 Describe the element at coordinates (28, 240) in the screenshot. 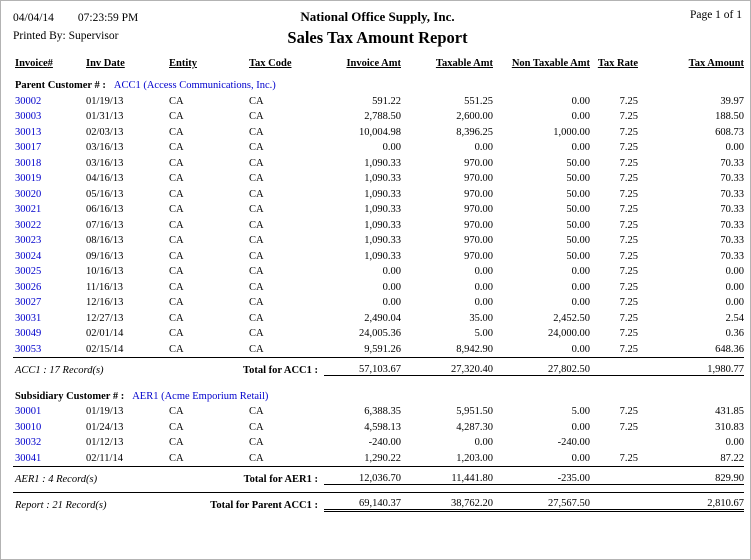

I see `invoice-number-link: 30023` at that location.